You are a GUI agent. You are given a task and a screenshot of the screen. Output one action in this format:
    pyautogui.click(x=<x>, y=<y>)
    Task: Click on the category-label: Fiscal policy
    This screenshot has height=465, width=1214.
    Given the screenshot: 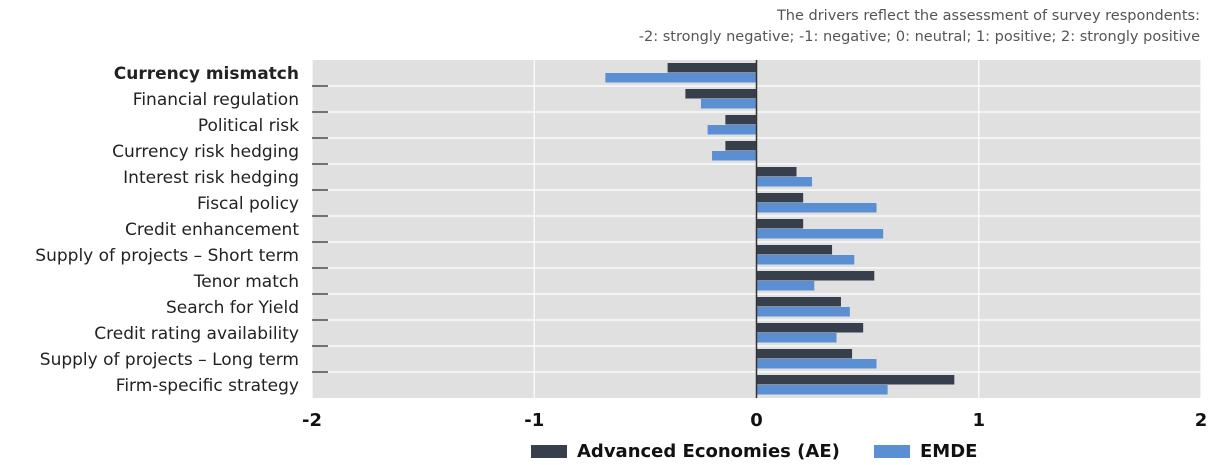 What is the action you would take?
    pyautogui.click(x=248, y=204)
    